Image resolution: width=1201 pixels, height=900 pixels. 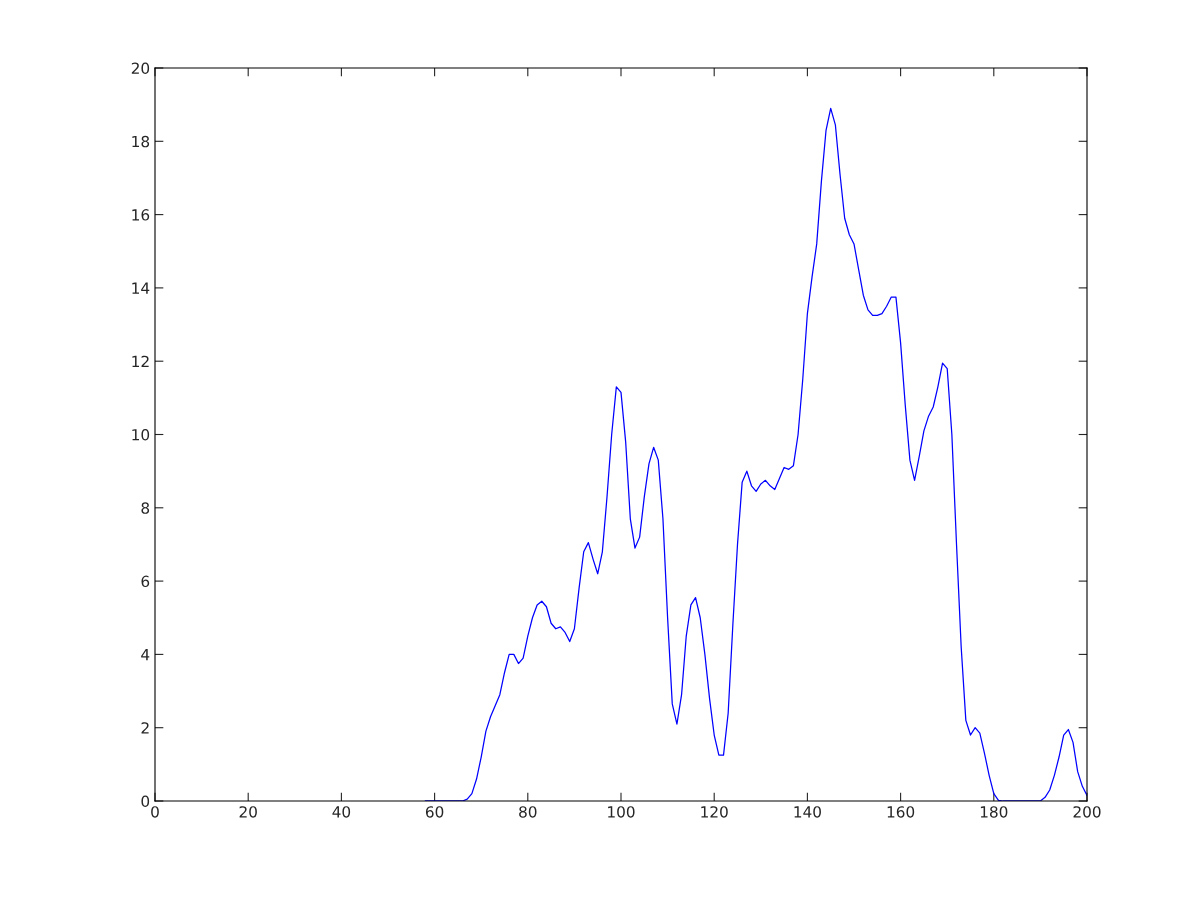 I want to click on y-tick-label: 0, so click(x=145, y=801).